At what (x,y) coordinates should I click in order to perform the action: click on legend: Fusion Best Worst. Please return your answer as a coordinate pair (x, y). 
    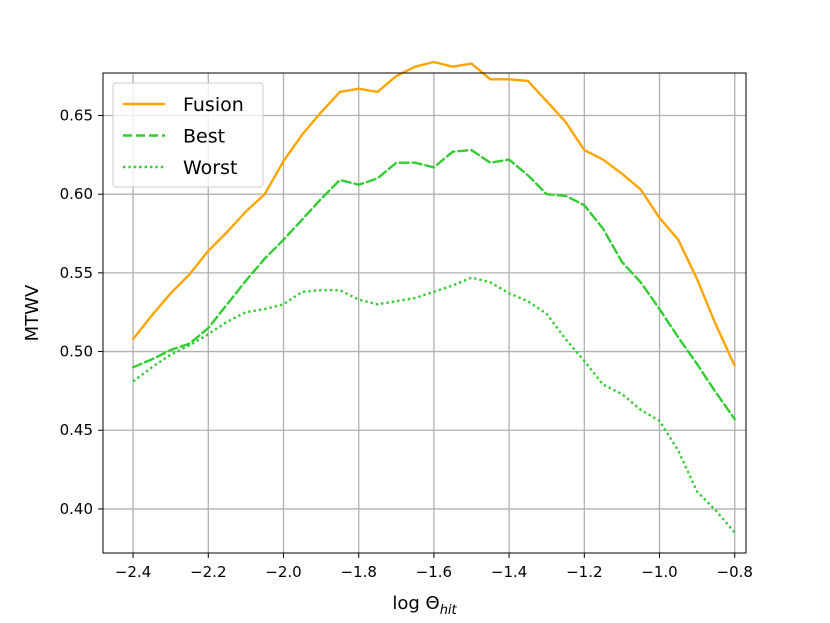
    Looking at the image, I should click on (188, 135).